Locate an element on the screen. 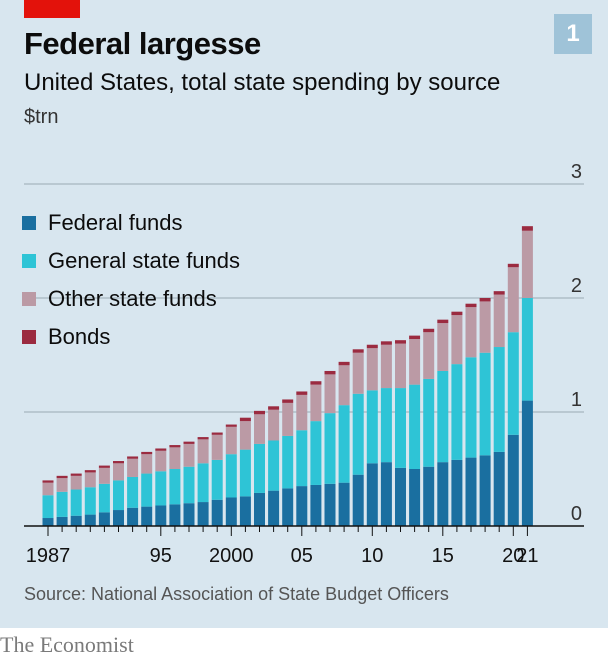 This screenshot has width=608, height=662. x-tick-label: 05 is located at coordinates (302, 556).